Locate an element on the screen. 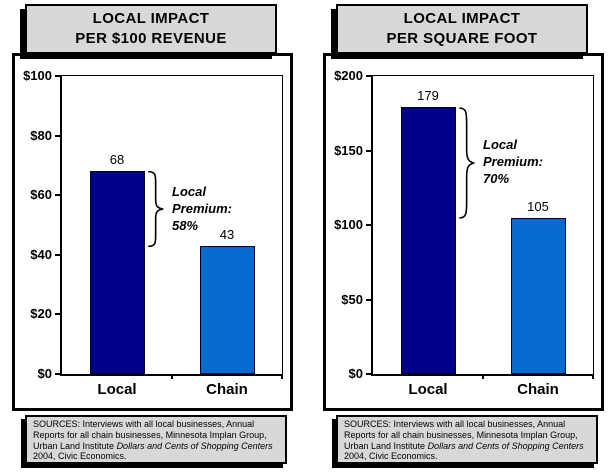  y-axis-label: $50 is located at coordinates (352, 299).